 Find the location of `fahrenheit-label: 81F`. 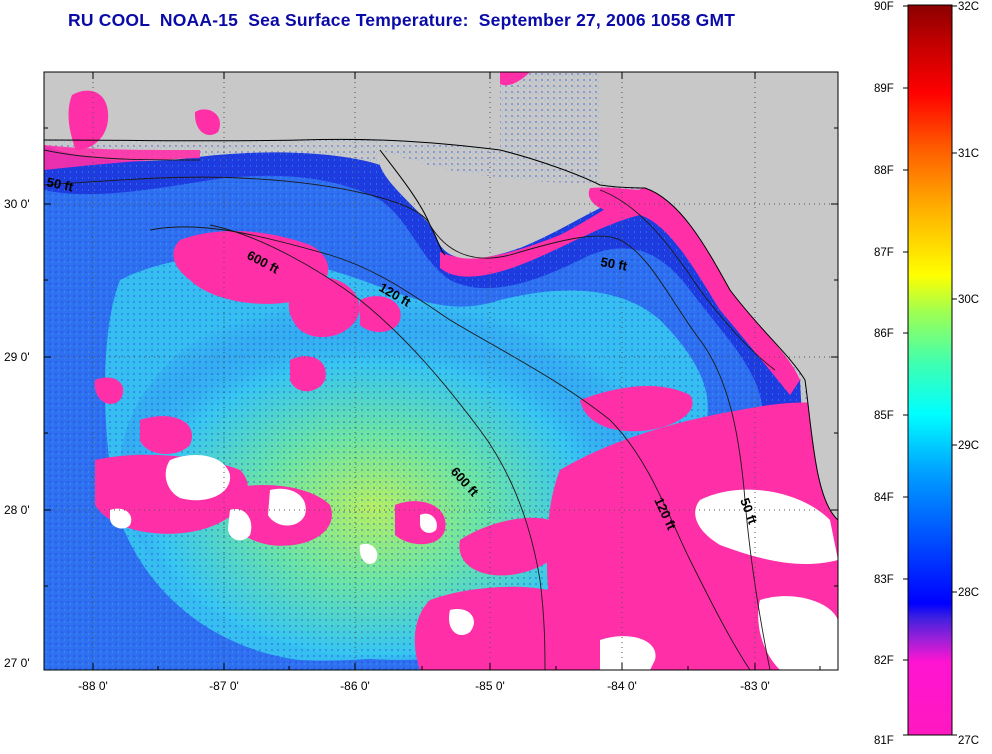

fahrenheit-label: 81F is located at coordinates (884, 741).